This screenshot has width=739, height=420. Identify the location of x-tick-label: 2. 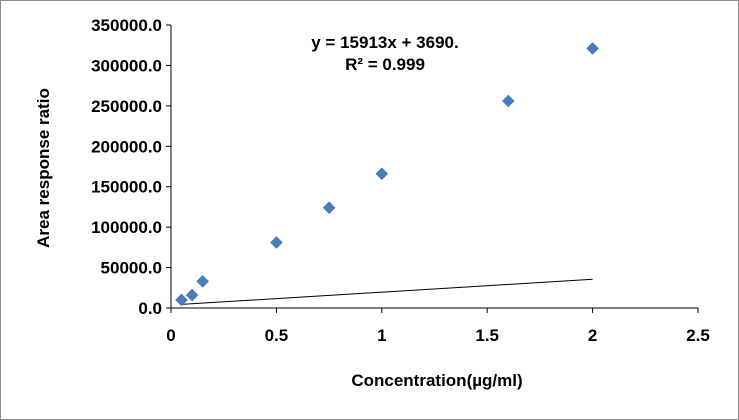
(592, 335).